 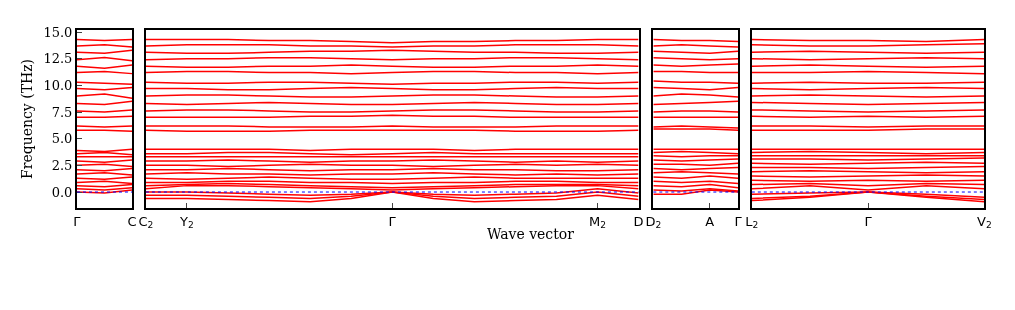 What do you see at coordinates (62, 112) in the screenshot?
I see `y-tick-label: 7.5` at bounding box center [62, 112].